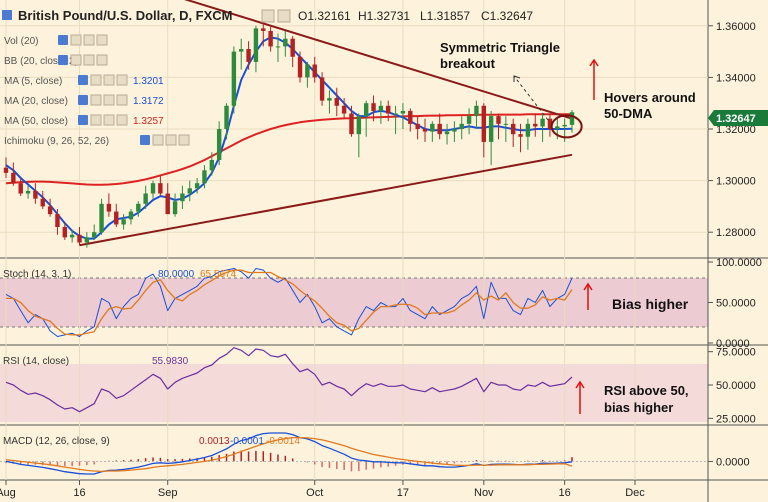 The image size is (768, 502). Describe the element at coordinates (445, 16) in the screenshot. I see `ohlc-low: L1.31857` at that location.